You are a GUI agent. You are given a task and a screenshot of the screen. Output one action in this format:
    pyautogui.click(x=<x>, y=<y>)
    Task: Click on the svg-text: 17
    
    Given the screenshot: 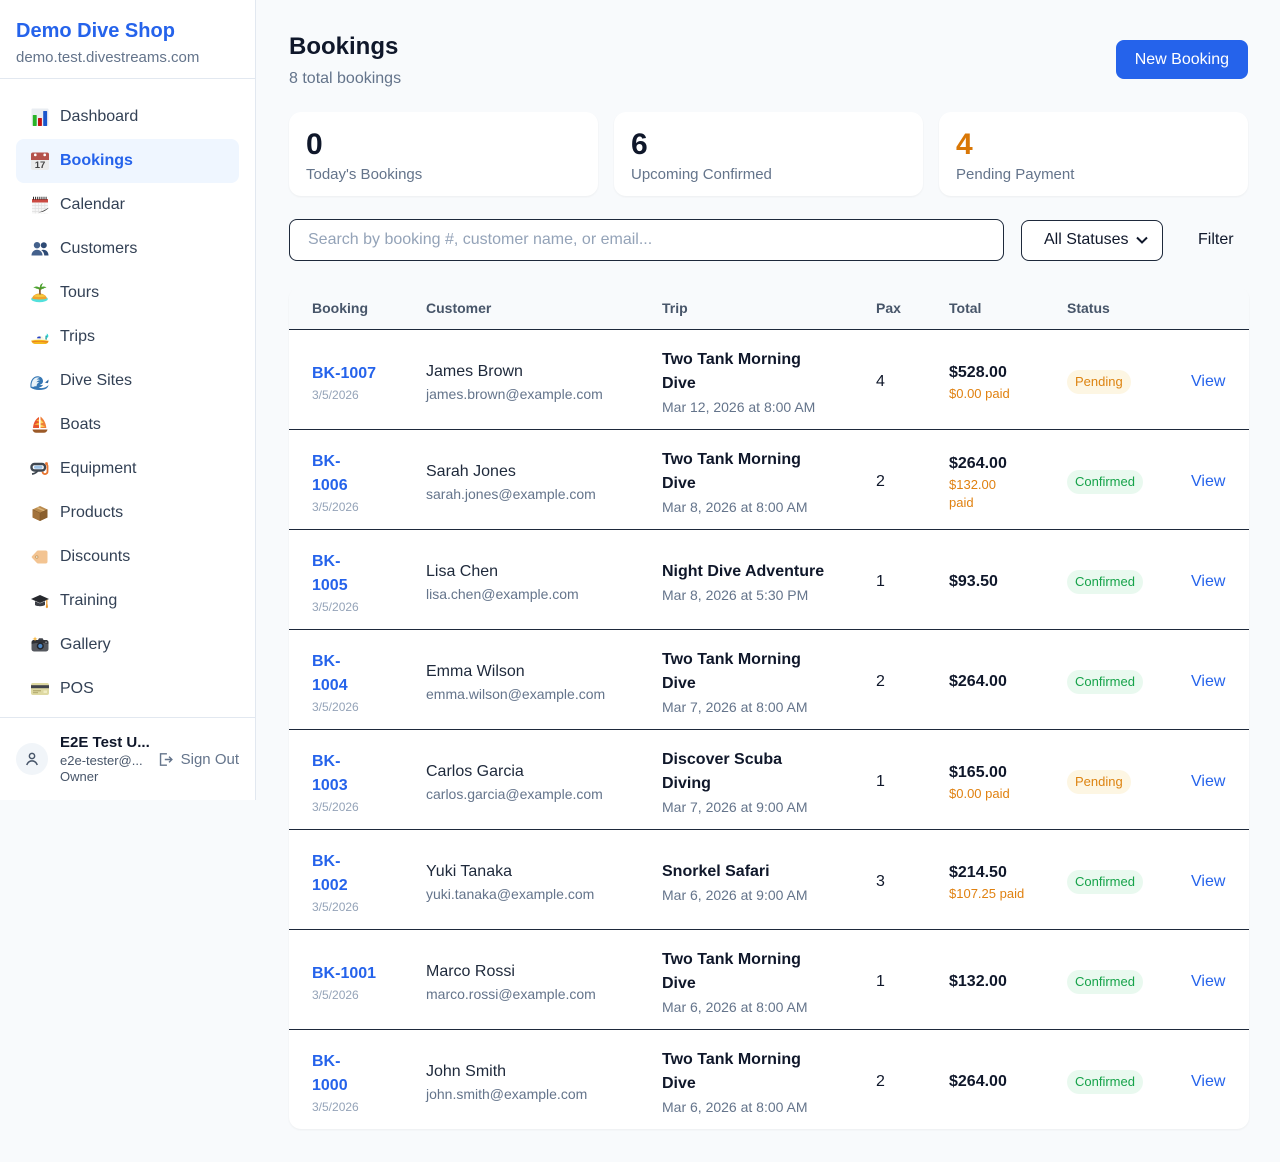 What is the action you would take?
    pyautogui.click(x=40, y=165)
    